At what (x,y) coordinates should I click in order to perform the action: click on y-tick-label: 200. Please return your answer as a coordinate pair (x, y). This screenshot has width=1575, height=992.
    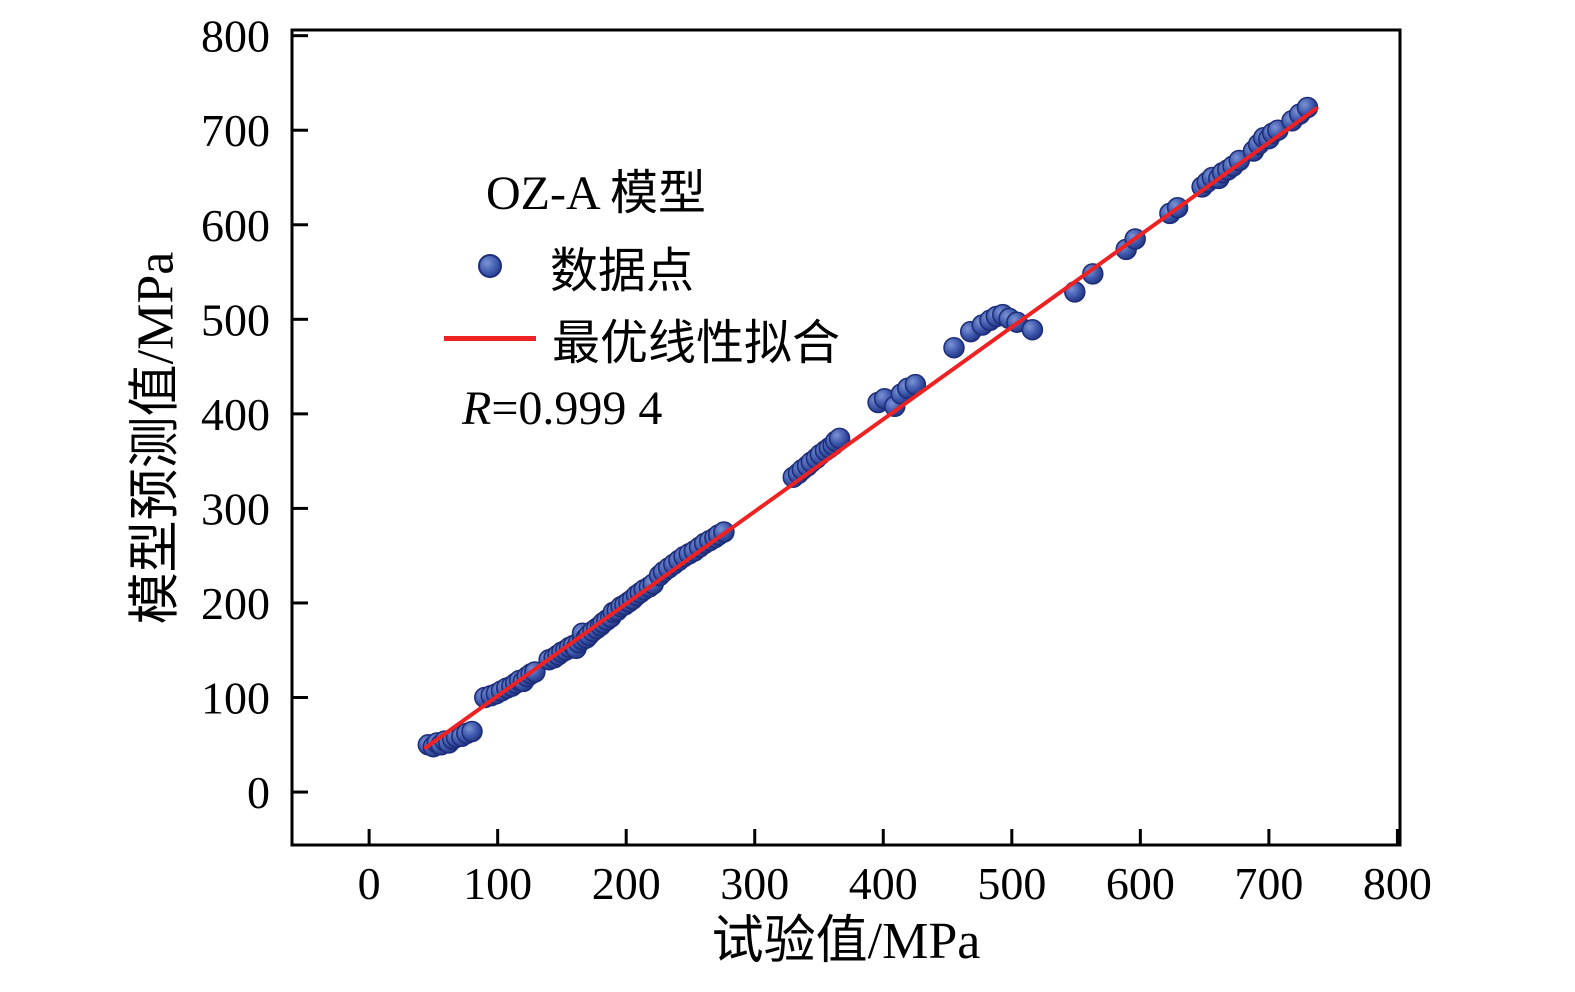
    Looking at the image, I should click on (235, 603).